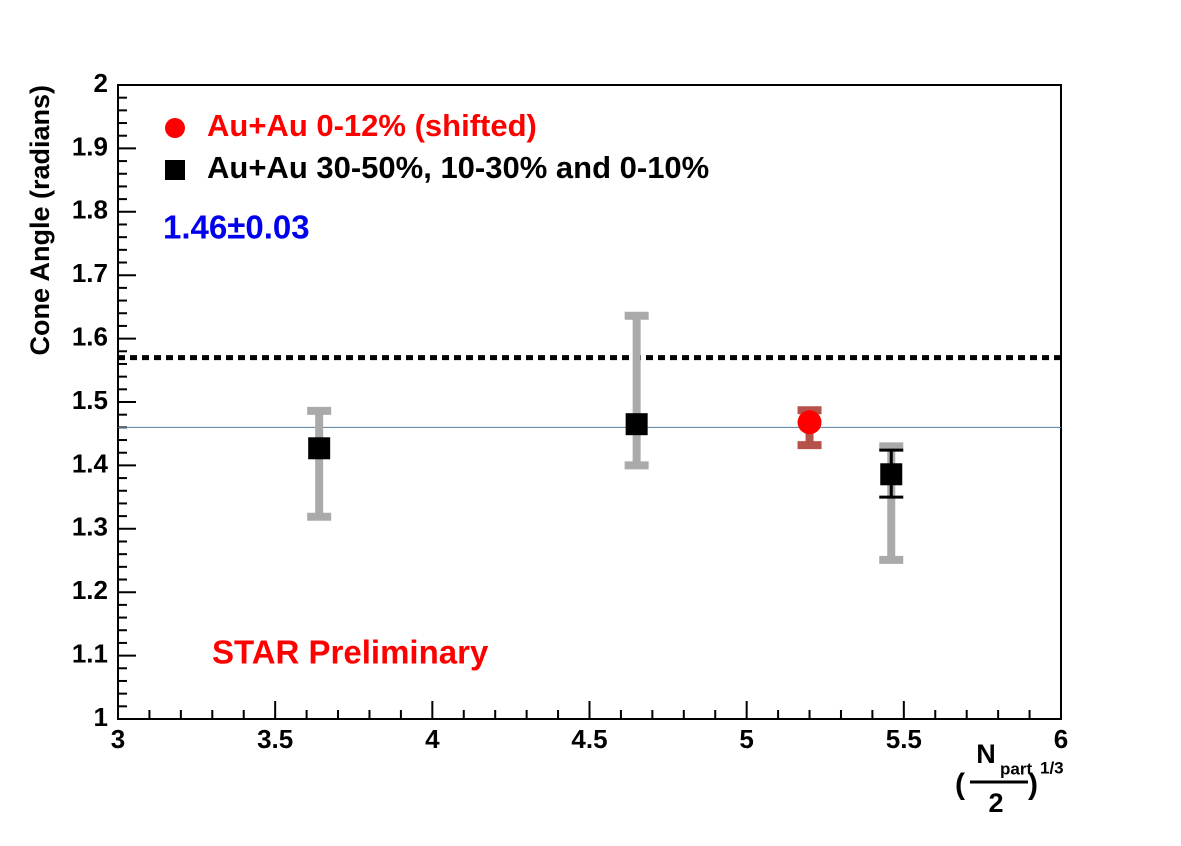  Describe the element at coordinates (90, 146) in the screenshot. I see `y-tick-label: 1.9` at that location.